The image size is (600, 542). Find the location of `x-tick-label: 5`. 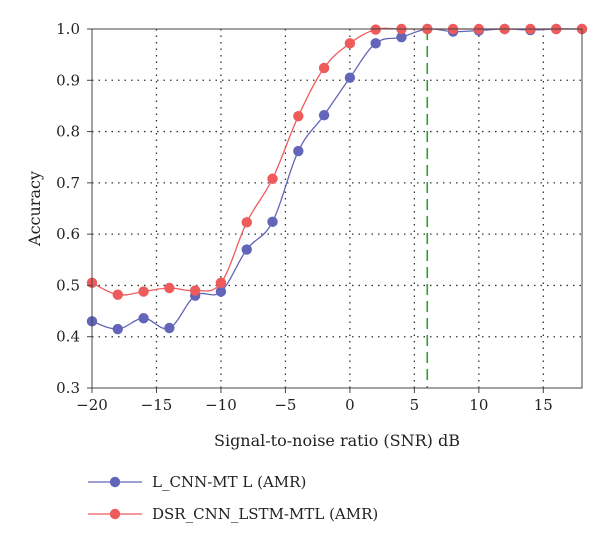

x-tick-label: 5 is located at coordinates (415, 405).